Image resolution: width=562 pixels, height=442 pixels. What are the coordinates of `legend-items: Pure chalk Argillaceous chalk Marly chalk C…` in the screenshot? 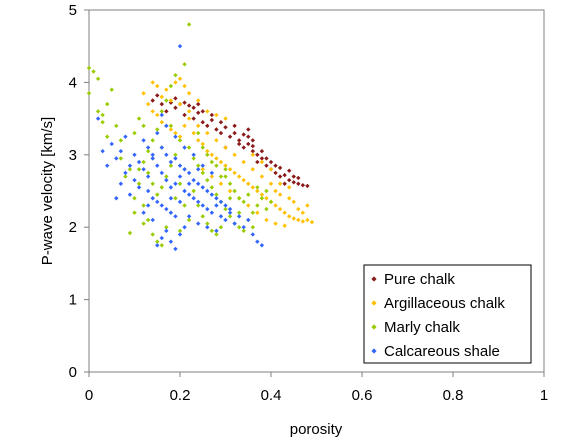 It's located at (438, 315).